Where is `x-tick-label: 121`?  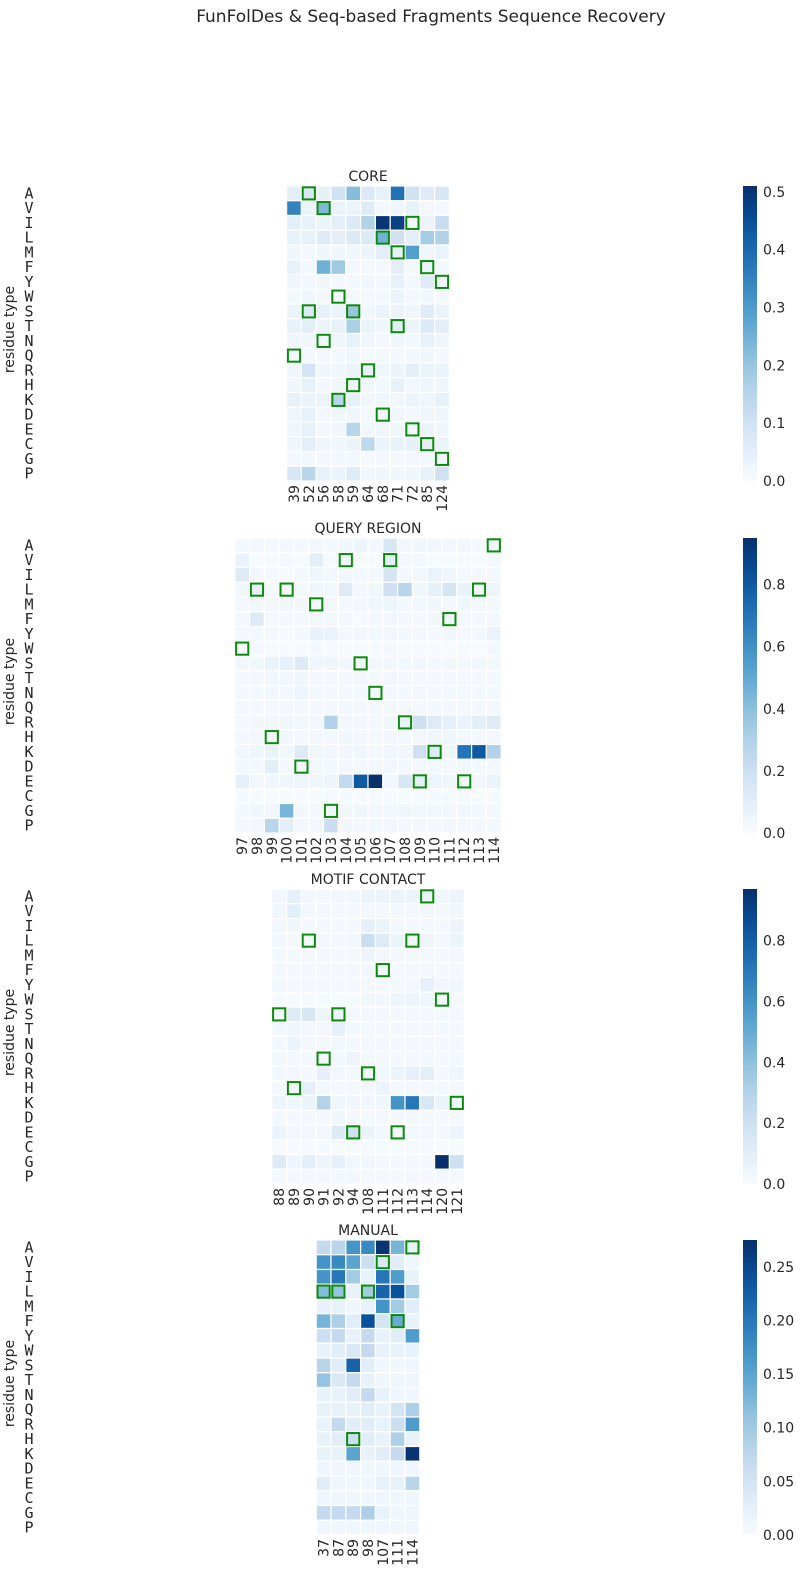
x-tick-label: 121 is located at coordinates (458, 1201).